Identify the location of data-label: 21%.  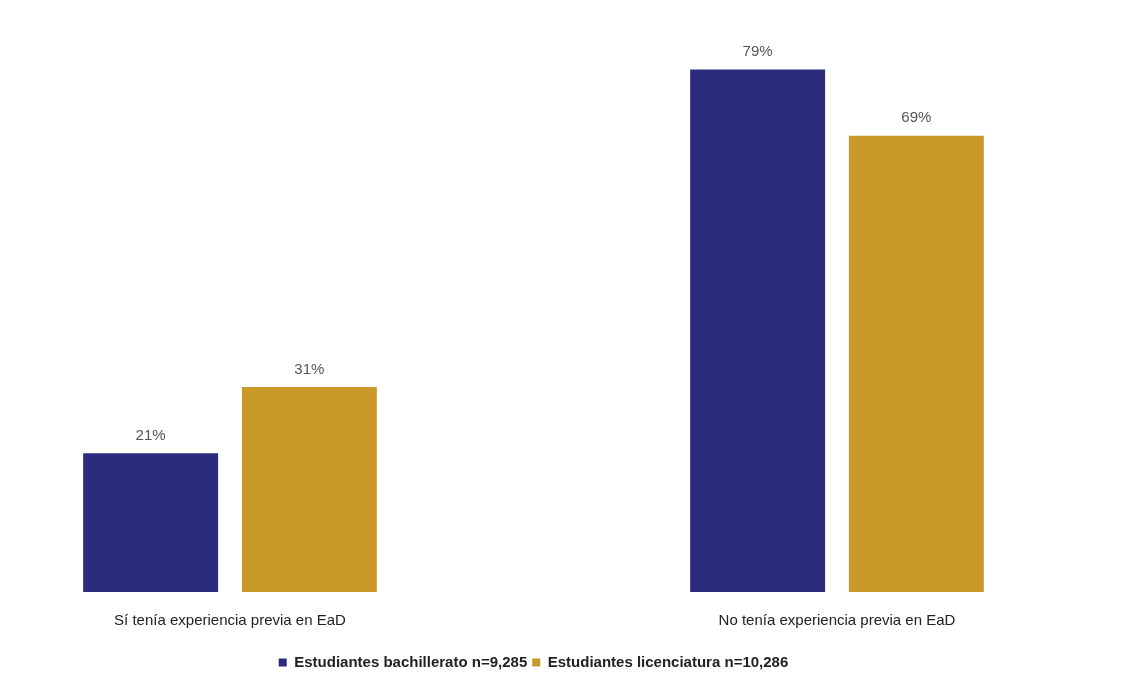
(150, 434).